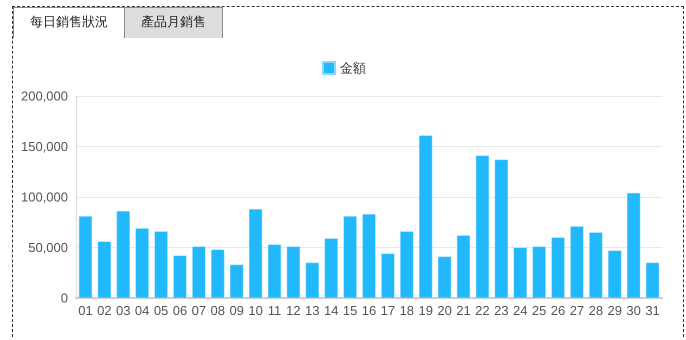 The image size is (686, 340). I want to click on x-tick-label: 09, so click(236, 310).